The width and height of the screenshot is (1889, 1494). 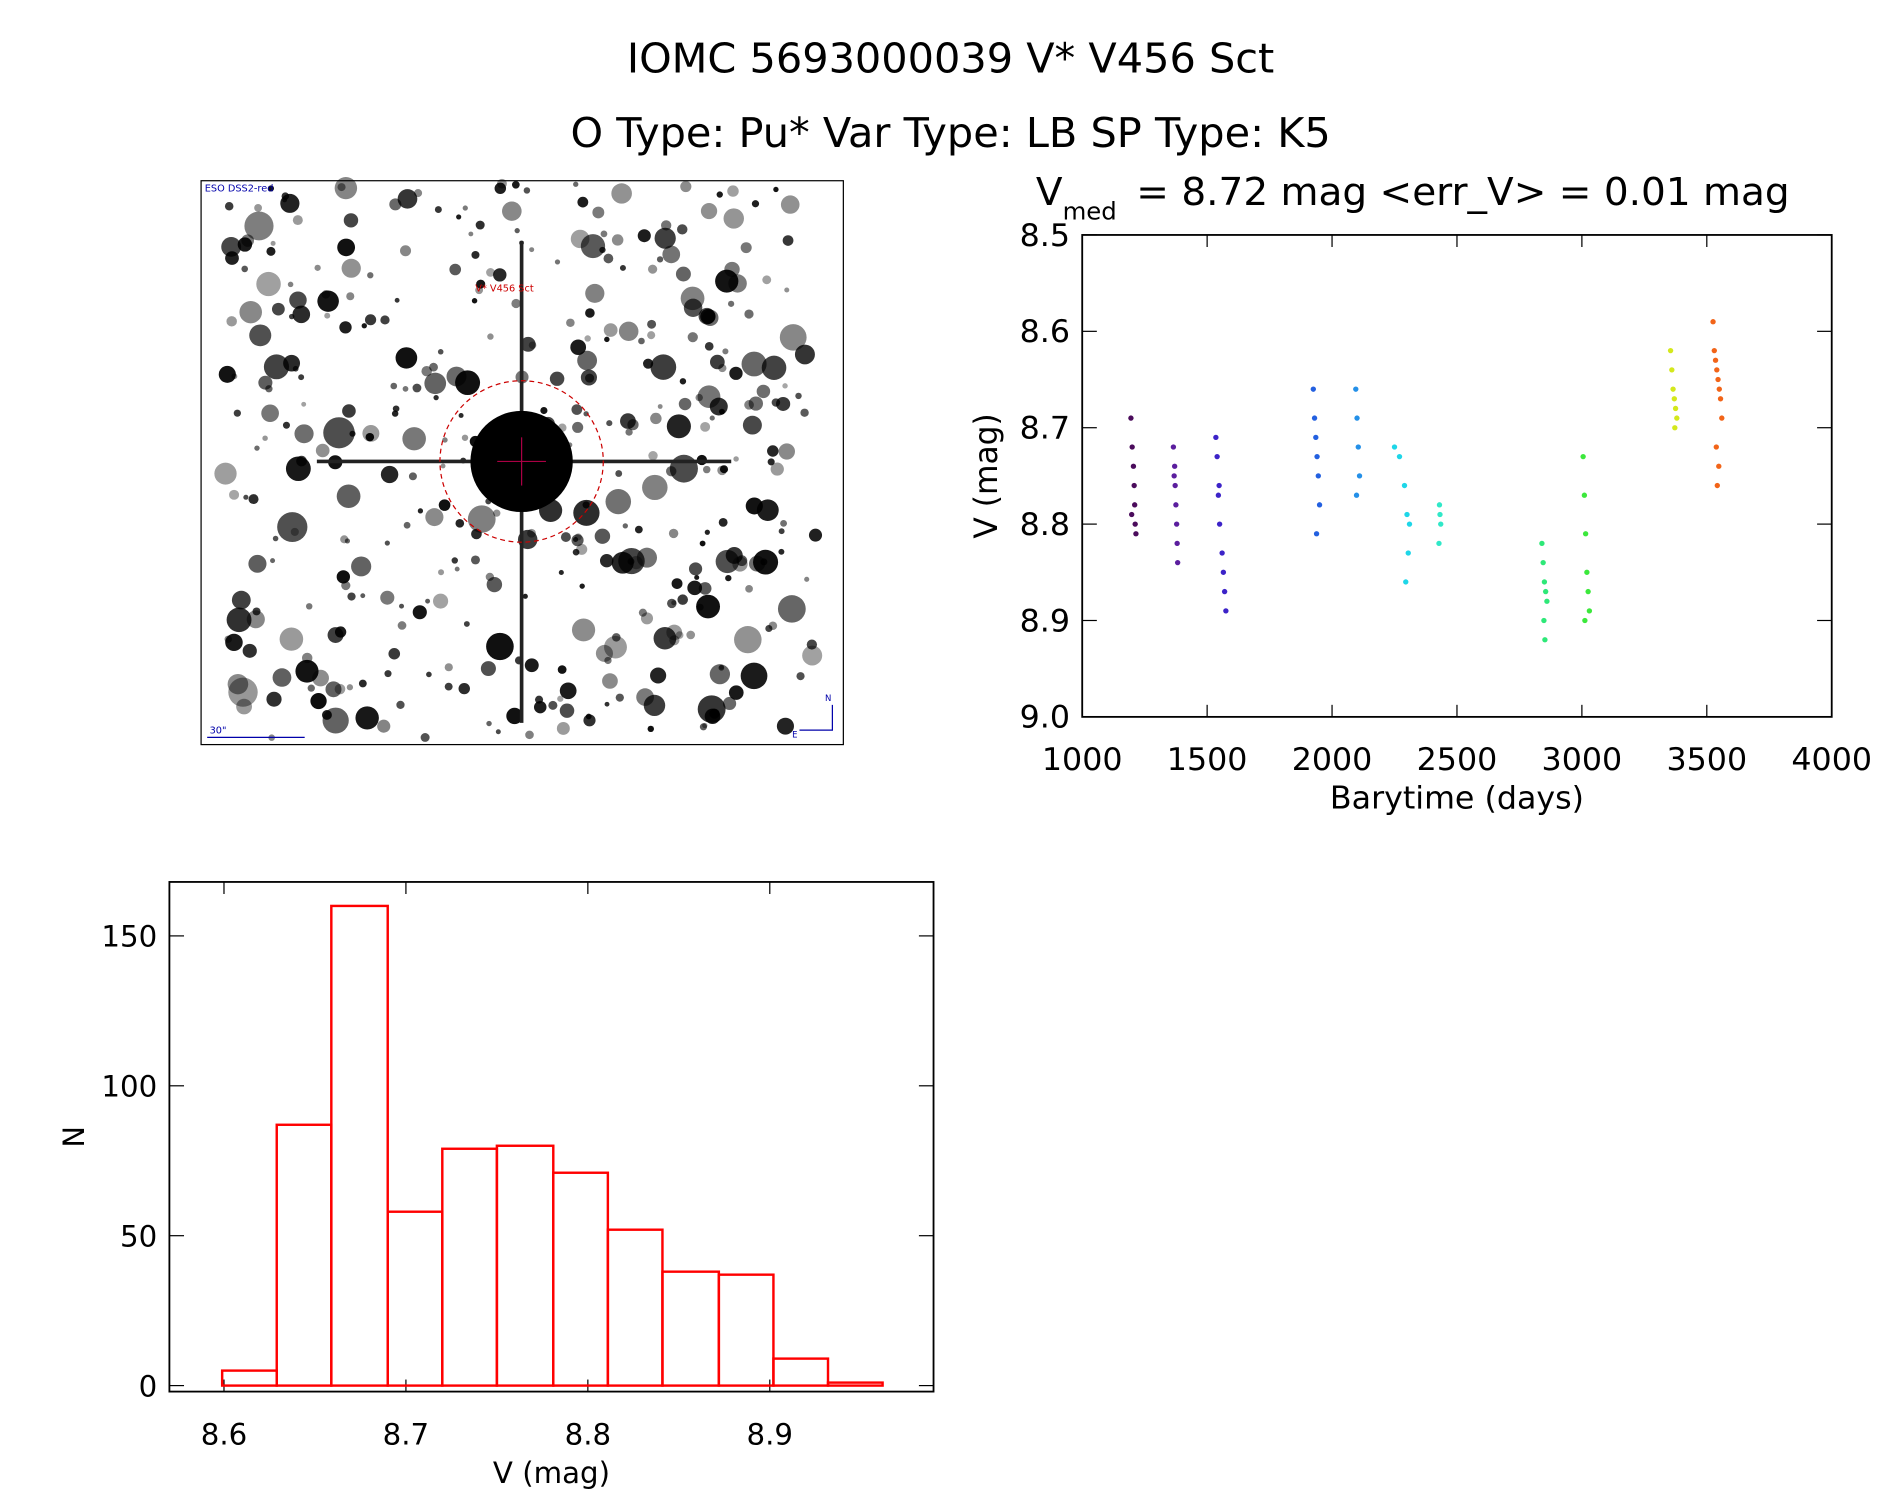 What do you see at coordinates (816, 717) in the screenshot?
I see `compass` at bounding box center [816, 717].